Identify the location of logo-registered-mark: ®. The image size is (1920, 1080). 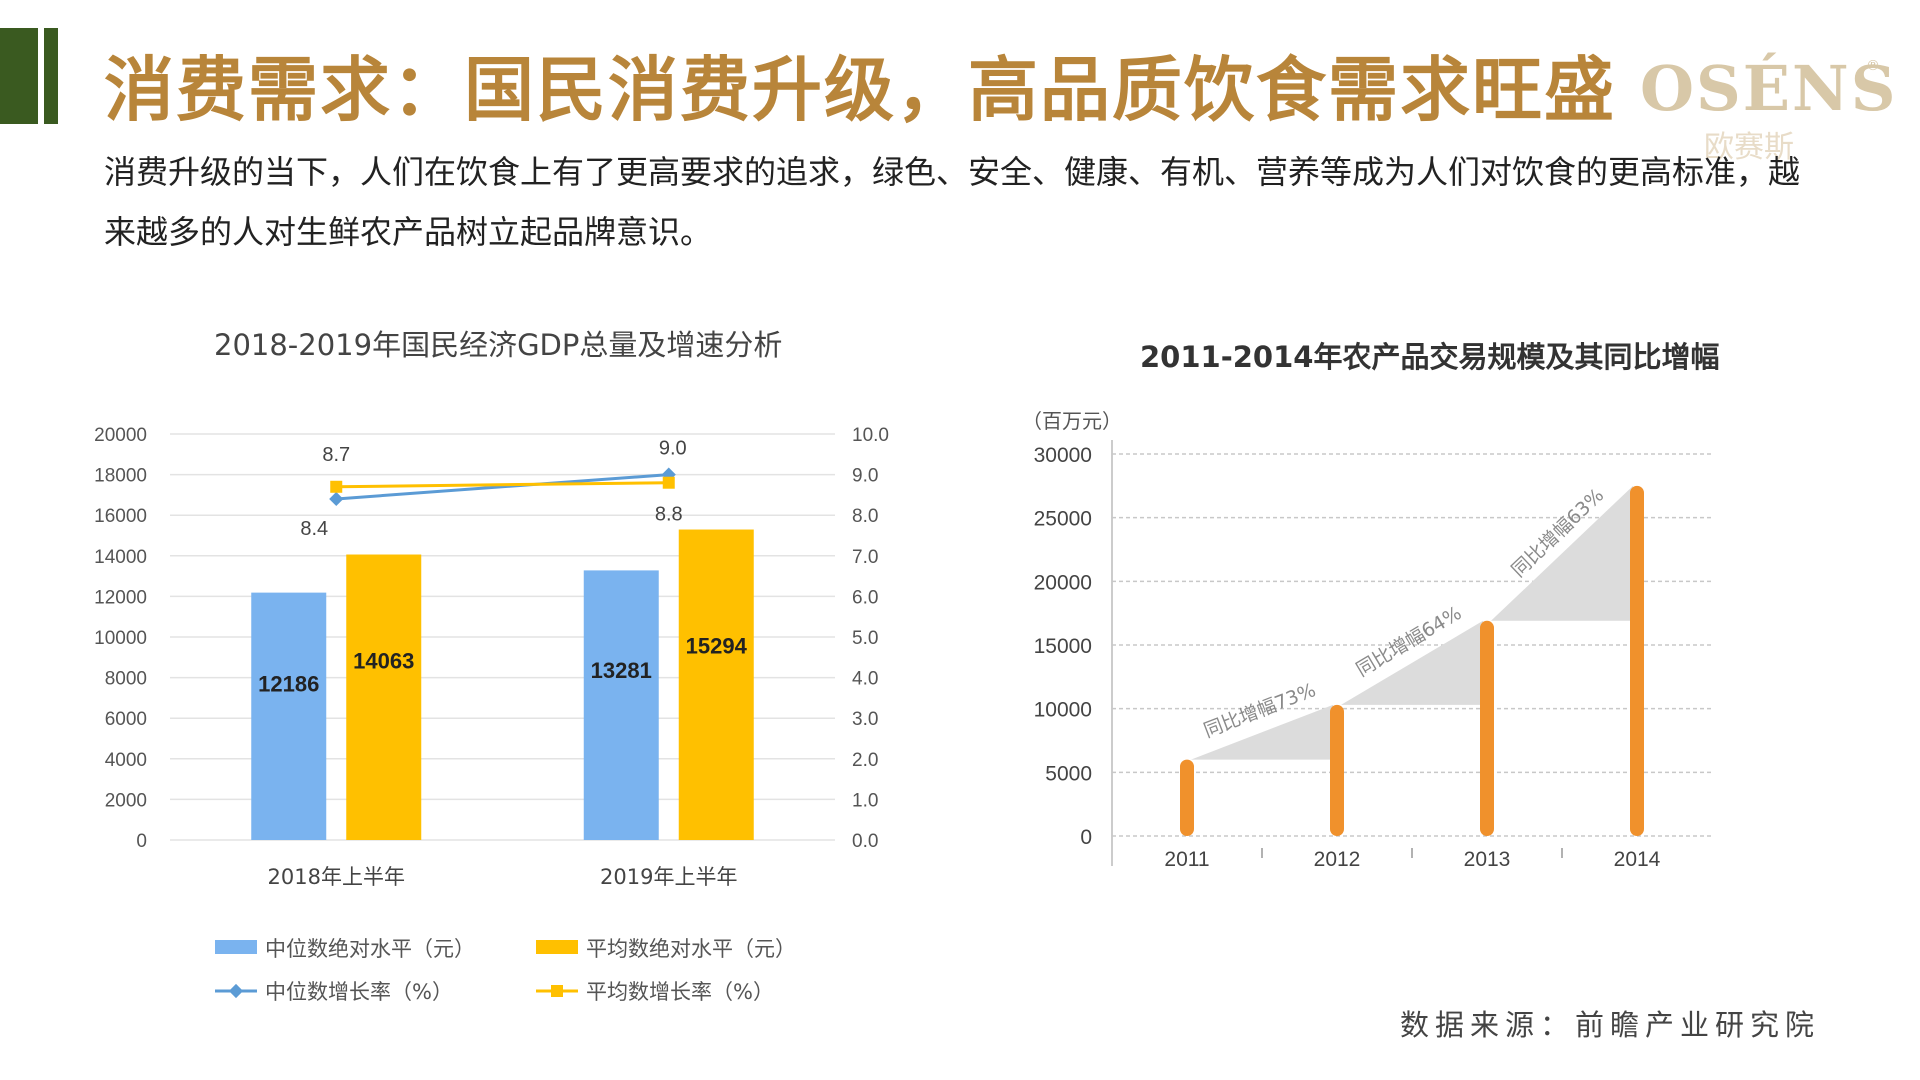
(1873, 66).